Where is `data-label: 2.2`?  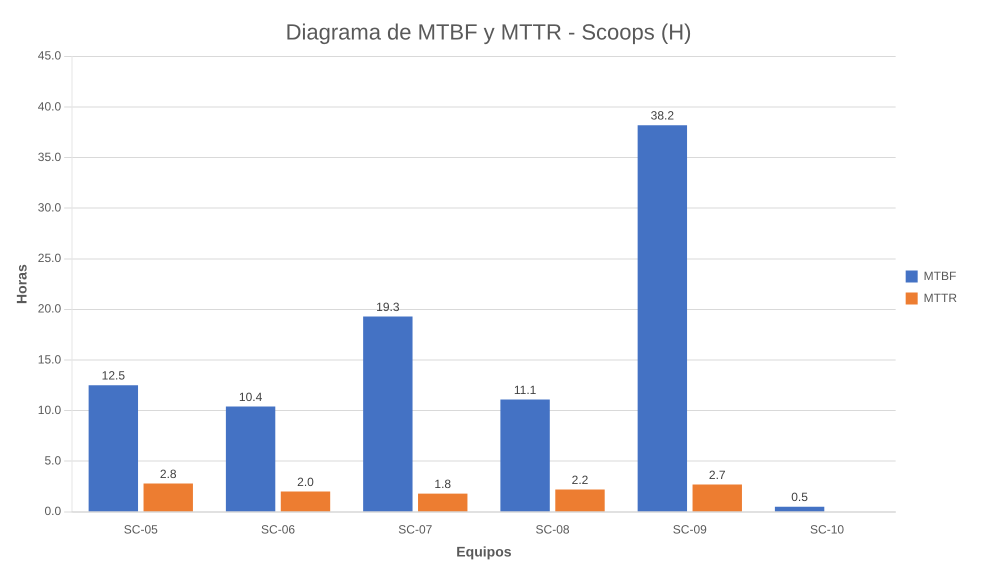
data-label: 2.2 is located at coordinates (580, 479).